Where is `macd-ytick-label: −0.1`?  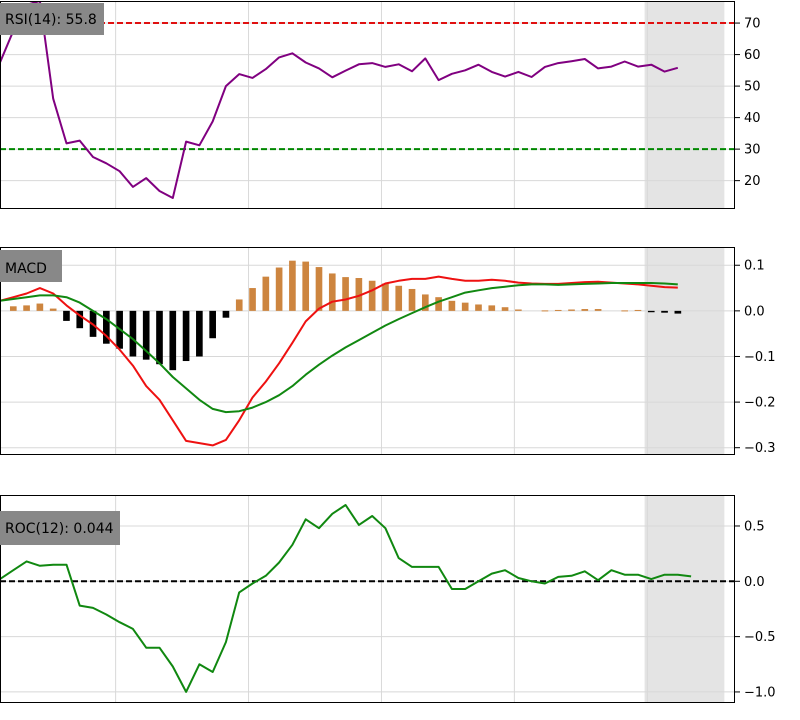
macd-ytick-label: −0.1 is located at coordinates (760, 357).